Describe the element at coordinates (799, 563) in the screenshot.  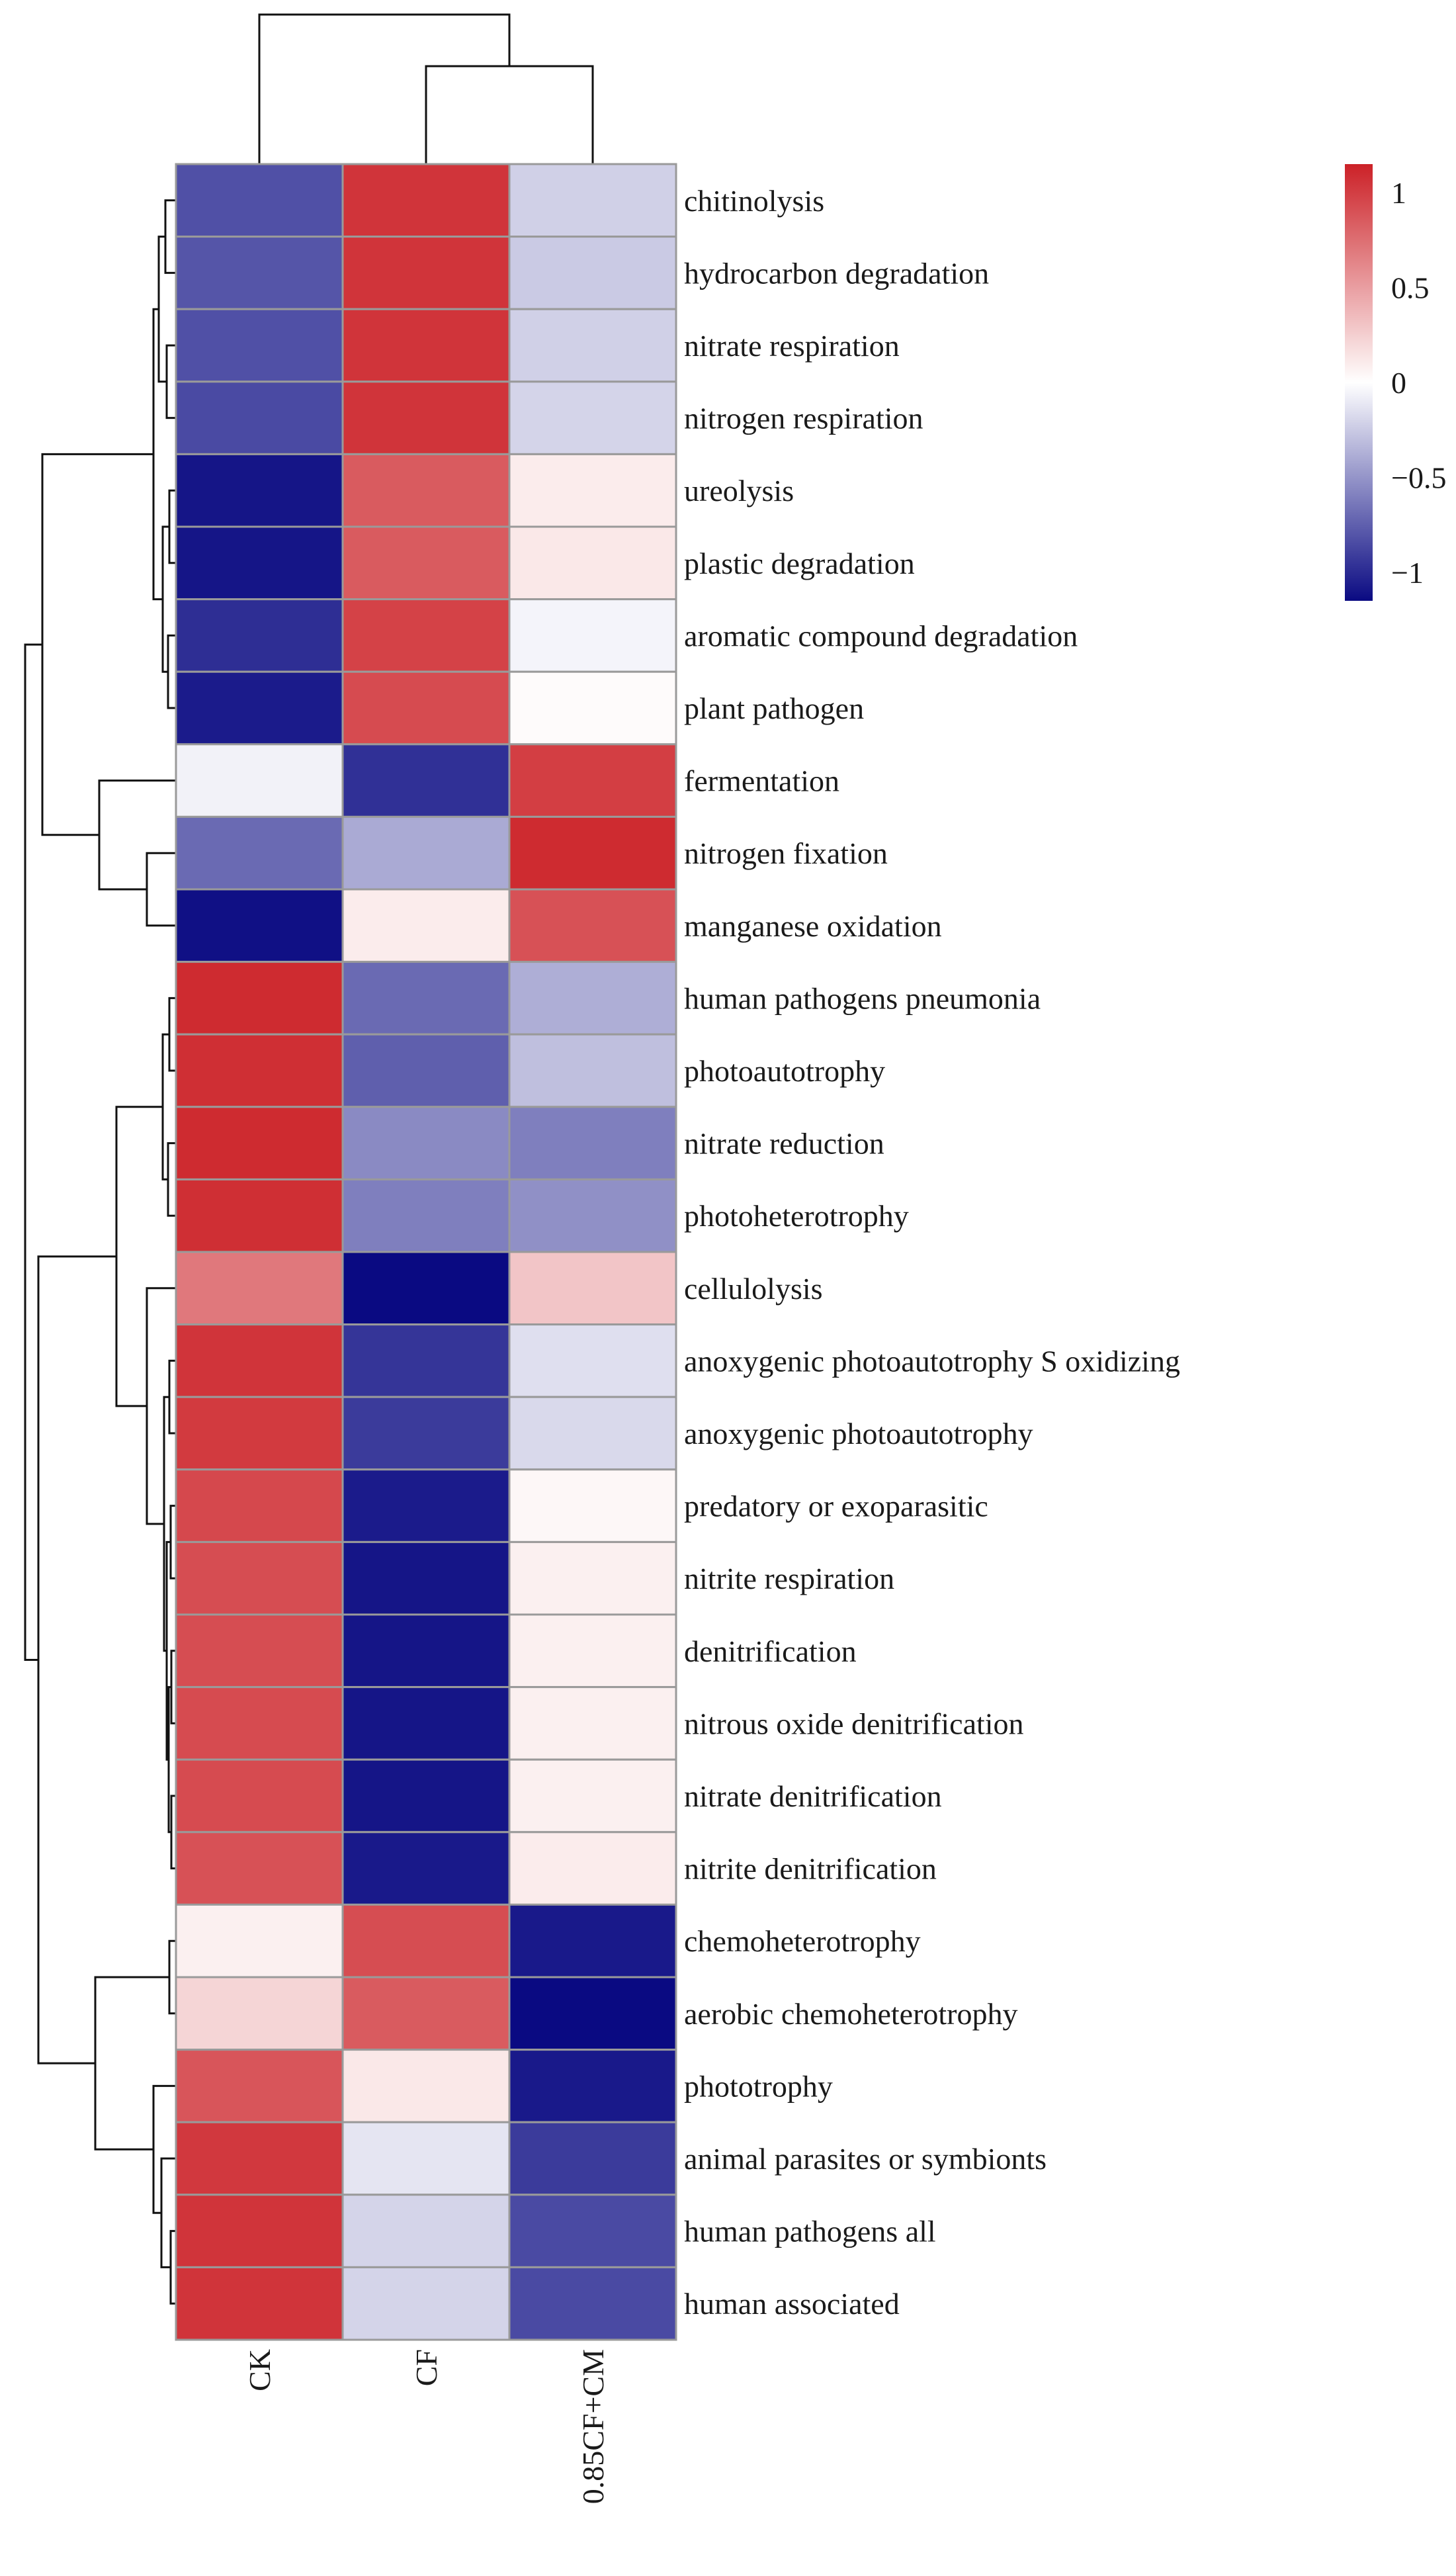
I see `row-label: plastic degradation` at that location.